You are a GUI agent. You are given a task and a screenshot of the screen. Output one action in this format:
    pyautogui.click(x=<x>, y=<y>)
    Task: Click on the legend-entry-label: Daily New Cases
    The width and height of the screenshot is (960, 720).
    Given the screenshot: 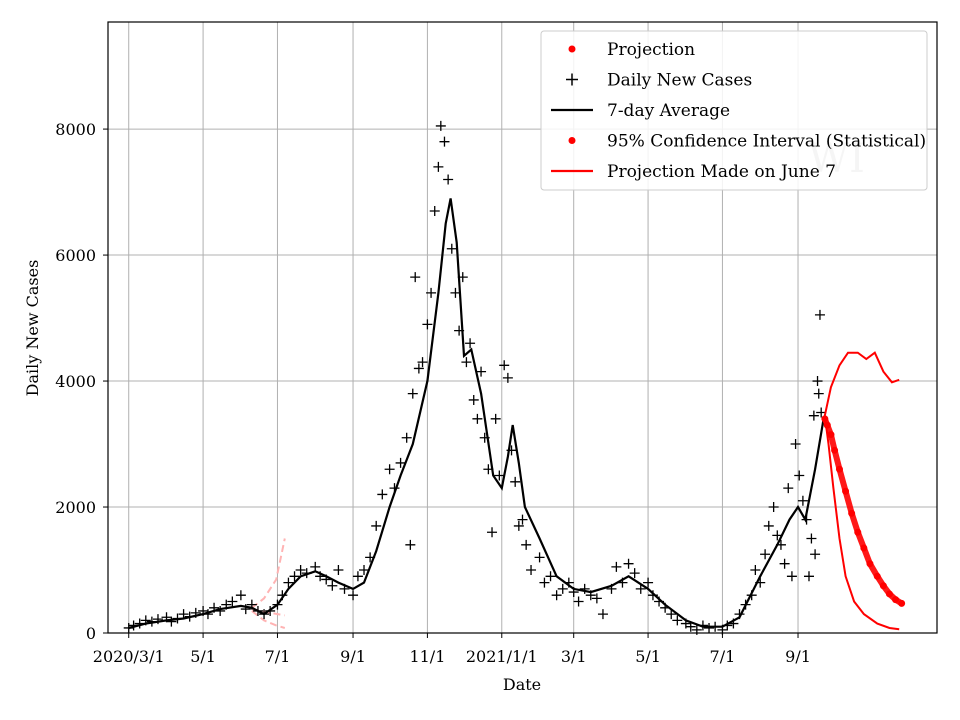 What is the action you would take?
    pyautogui.click(x=679, y=81)
    